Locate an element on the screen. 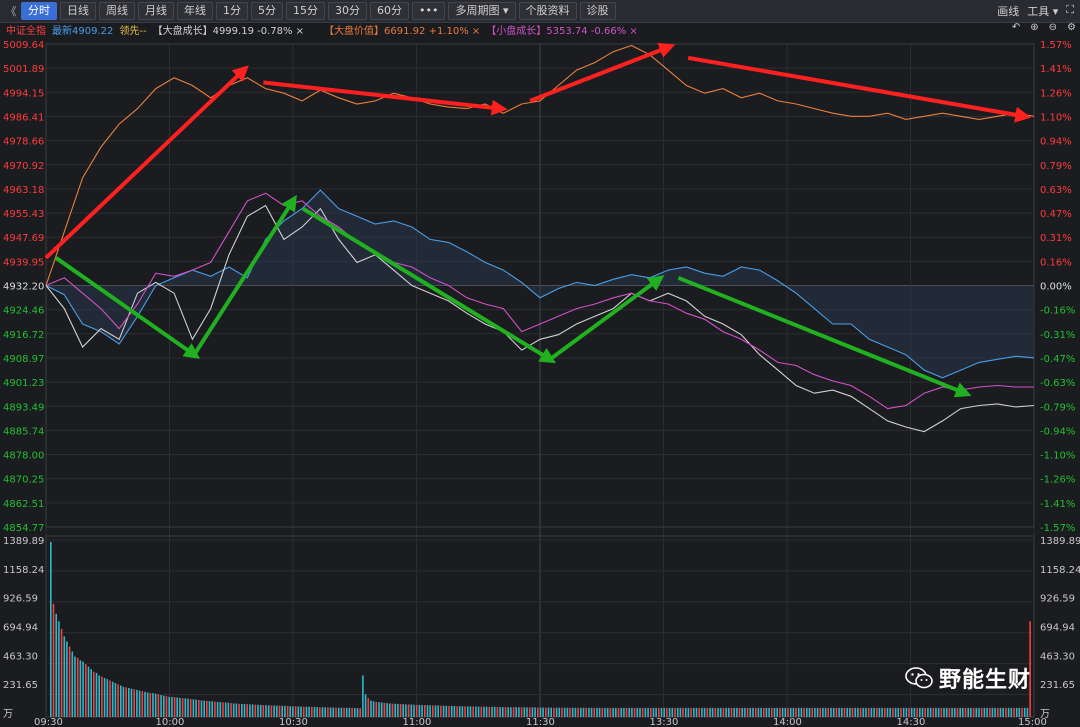 This screenshot has height=727, width=1080. tab-1min: 1分 is located at coordinates (232, 11).